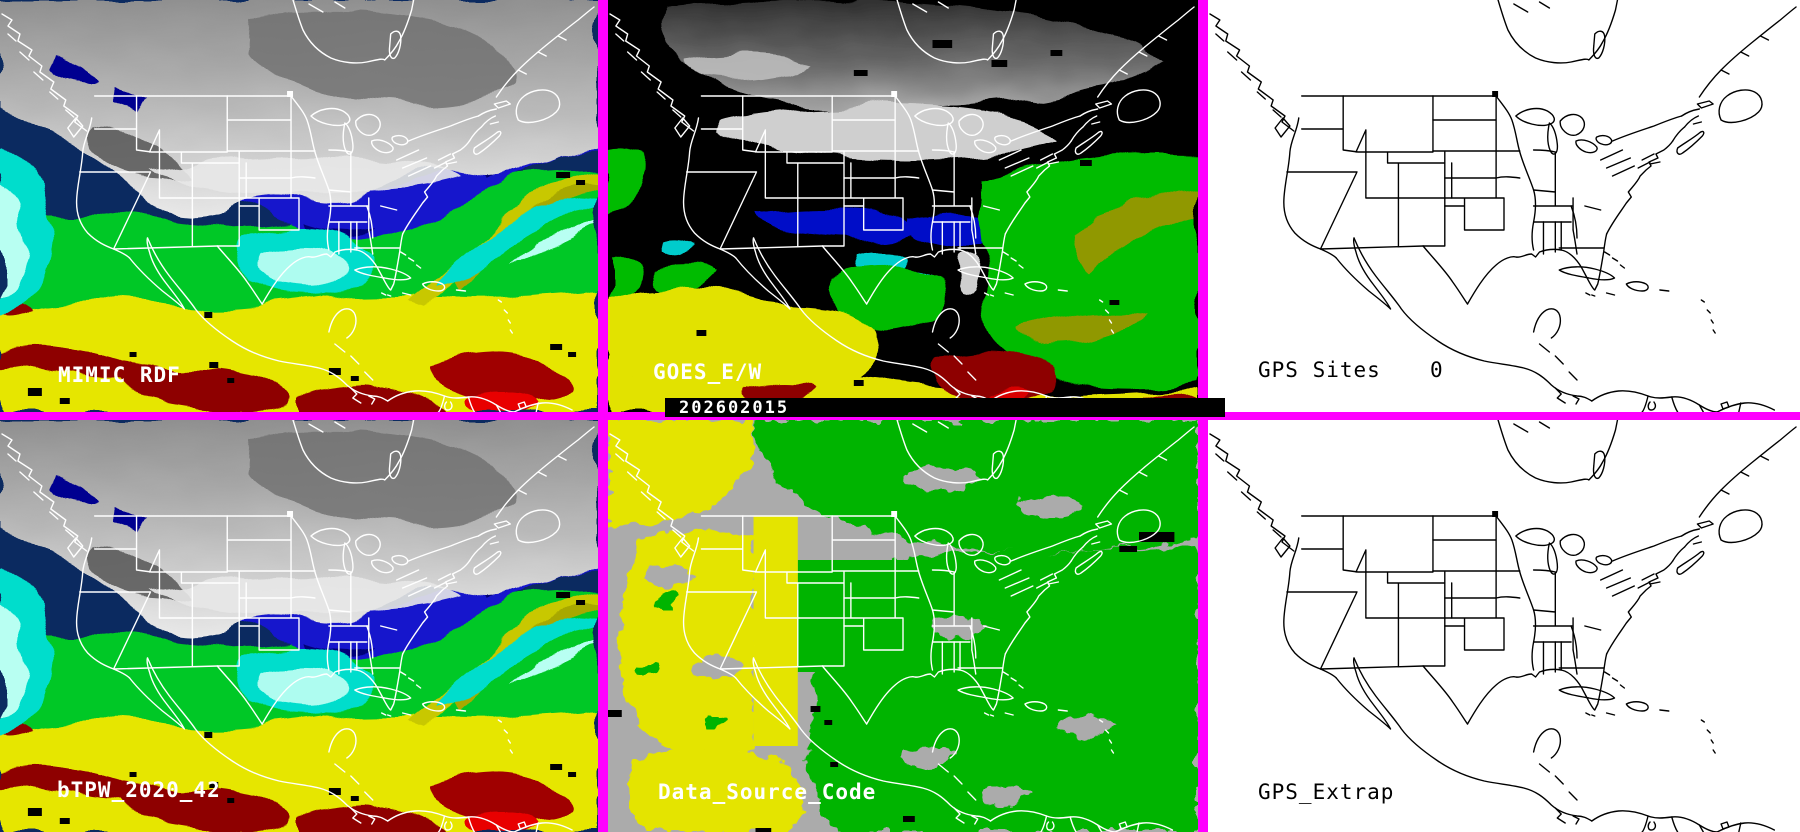 The width and height of the screenshot is (1800, 832). Describe the element at coordinates (945, 407) in the screenshot. I see `timestamp-bar: 202602015` at that location.